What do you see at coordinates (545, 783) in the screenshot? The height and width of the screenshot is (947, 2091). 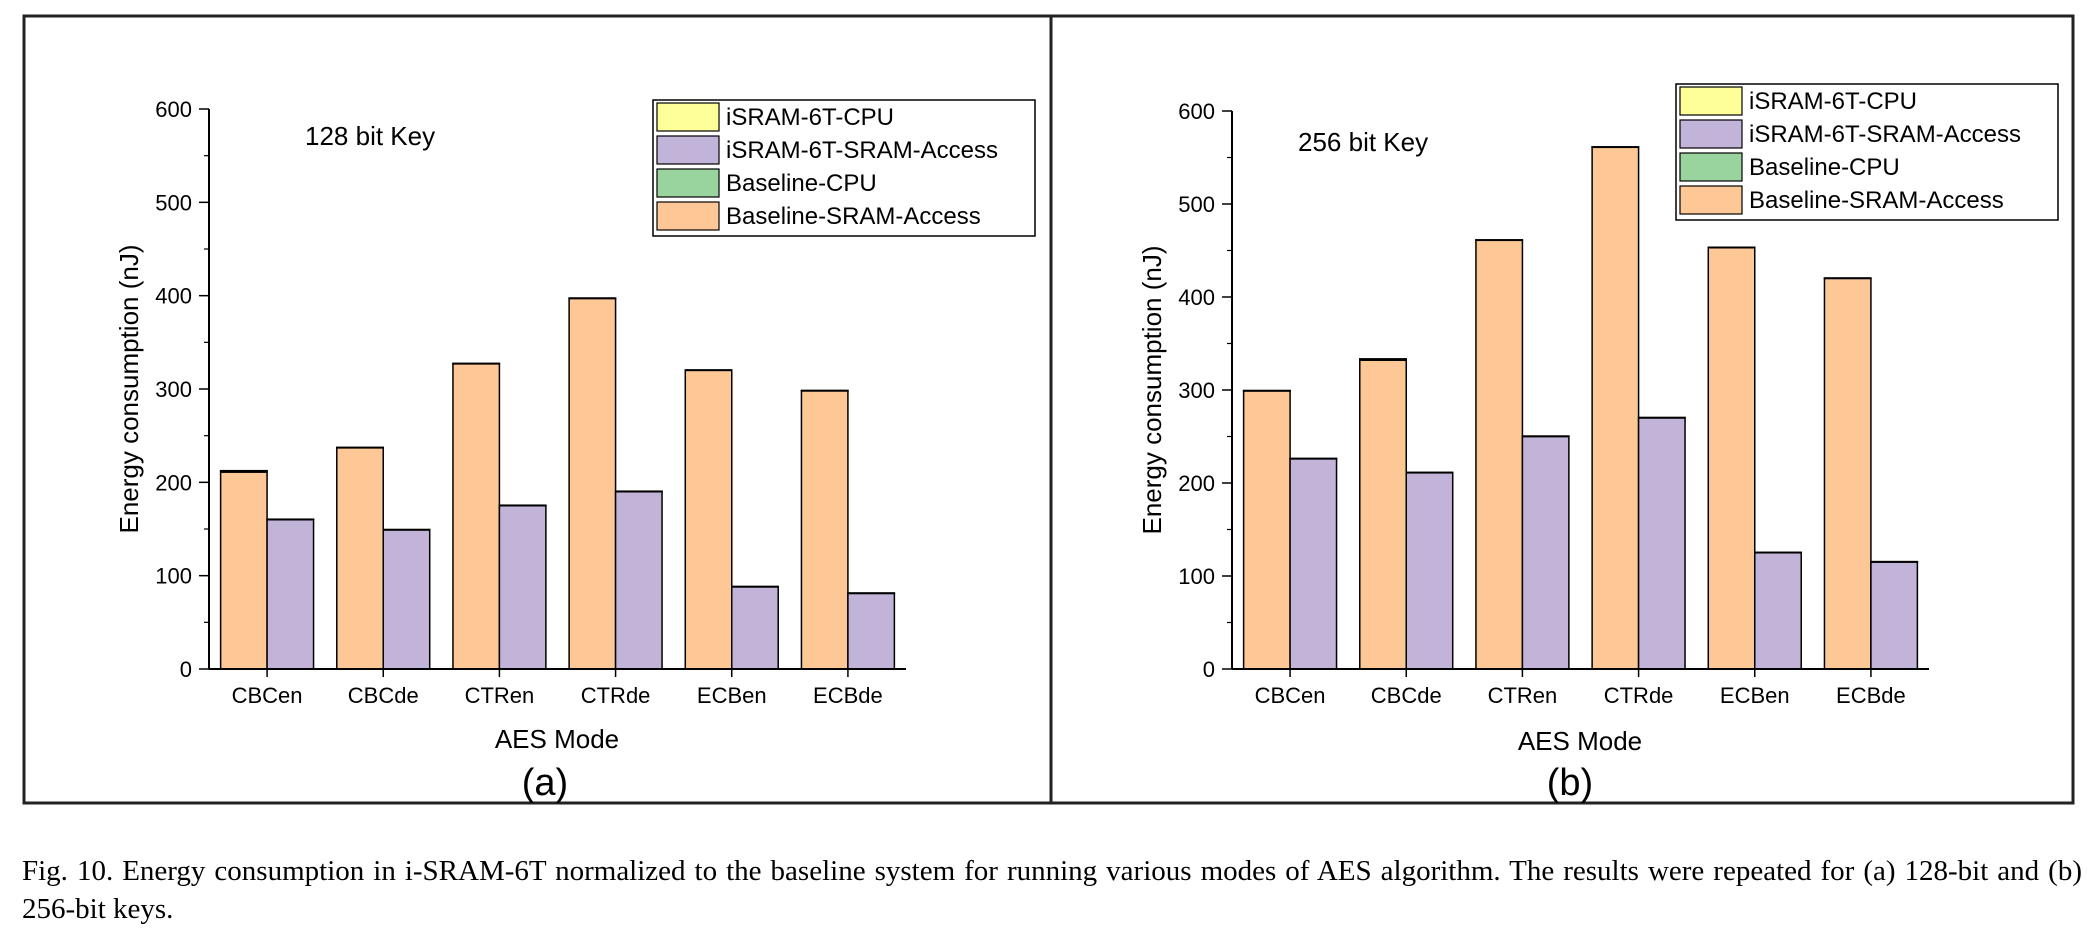 I see `panel-label: (a)` at bounding box center [545, 783].